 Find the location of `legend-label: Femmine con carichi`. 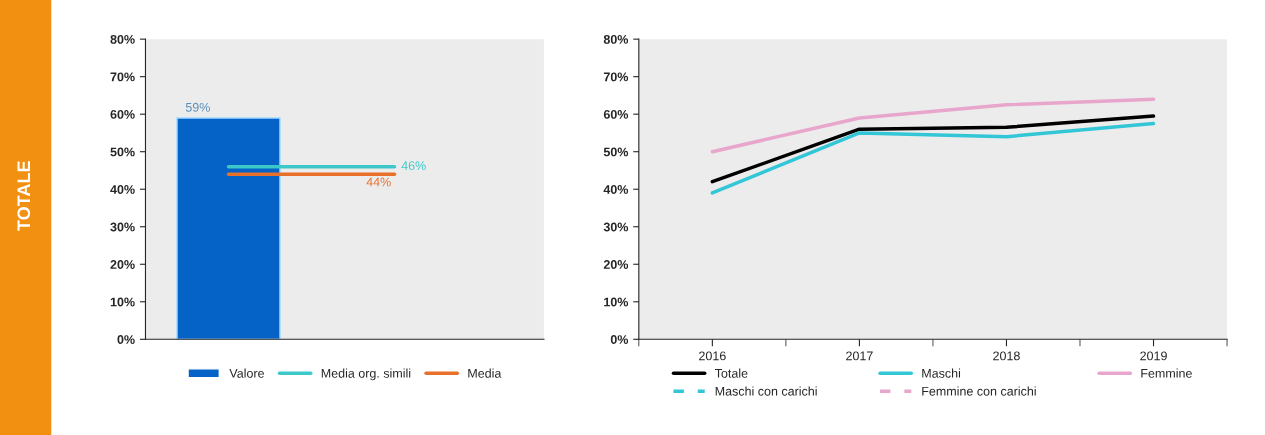

legend-label: Femmine con carichi is located at coordinates (979, 391).